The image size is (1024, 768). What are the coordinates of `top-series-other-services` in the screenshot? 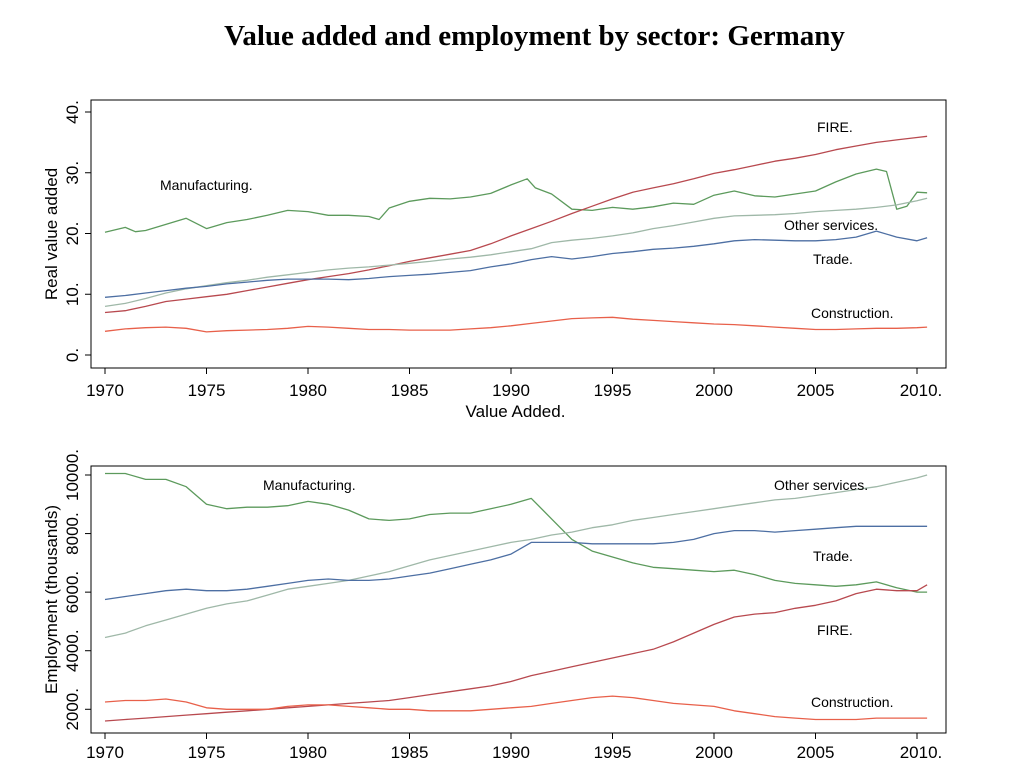 It's located at (516, 252).